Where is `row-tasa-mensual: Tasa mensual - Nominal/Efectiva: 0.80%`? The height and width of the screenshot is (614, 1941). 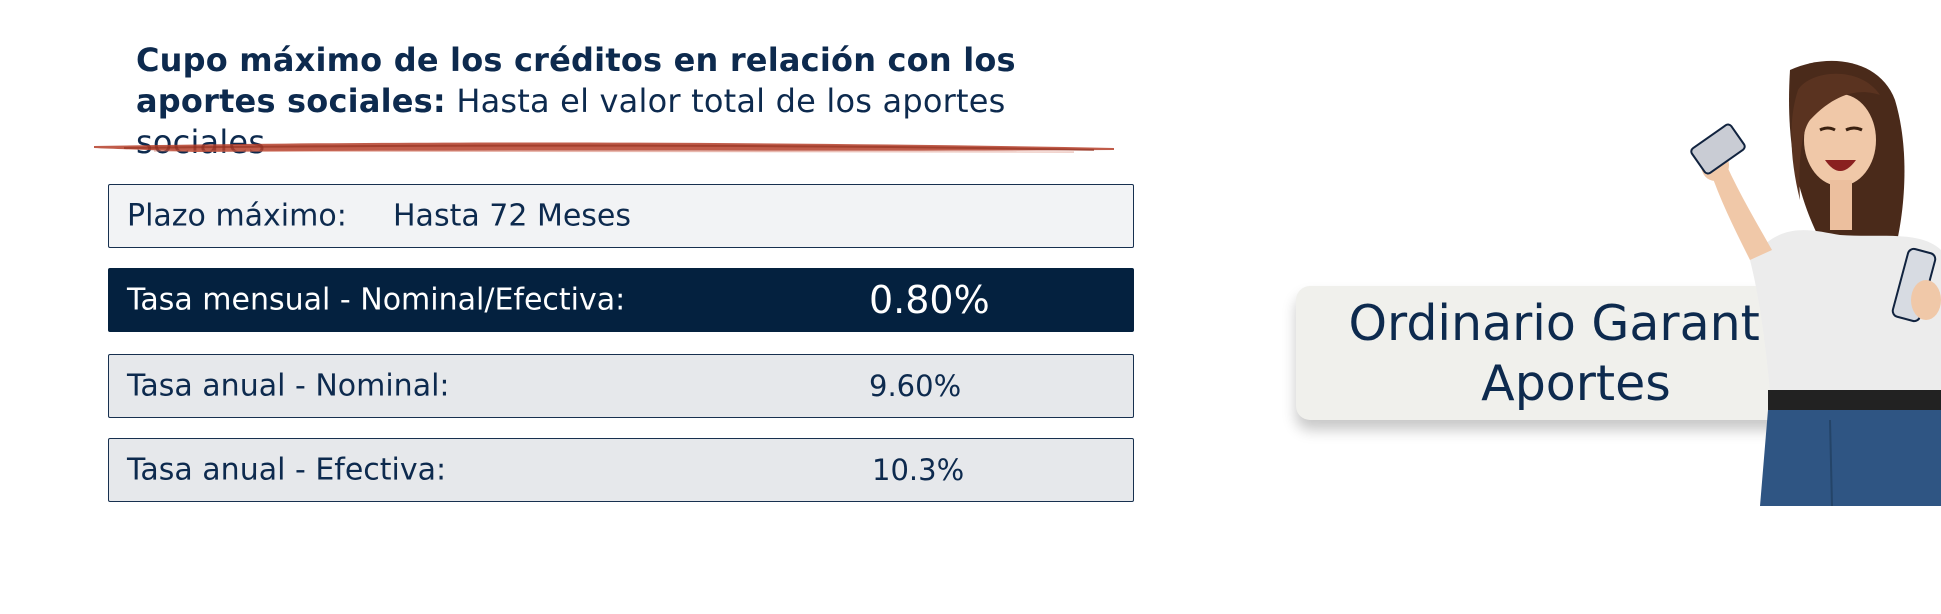 row-tasa-mensual: Tasa mensual - Nominal/Efectiva: 0.80% is located at coordinates (621, 300).